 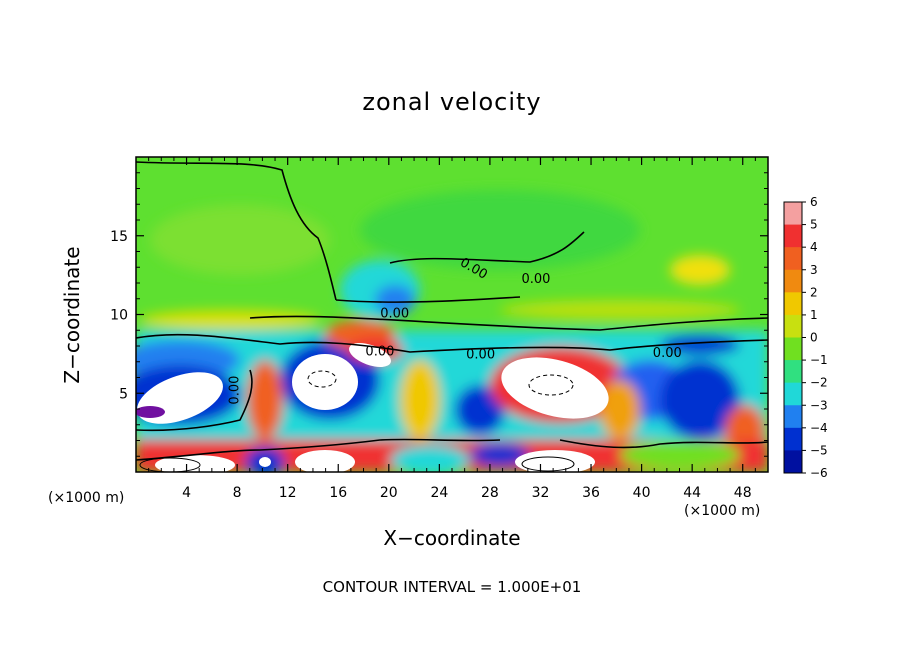 I want to click on x-axis-label-text: X−coordinate, so click(x=452, y=538).